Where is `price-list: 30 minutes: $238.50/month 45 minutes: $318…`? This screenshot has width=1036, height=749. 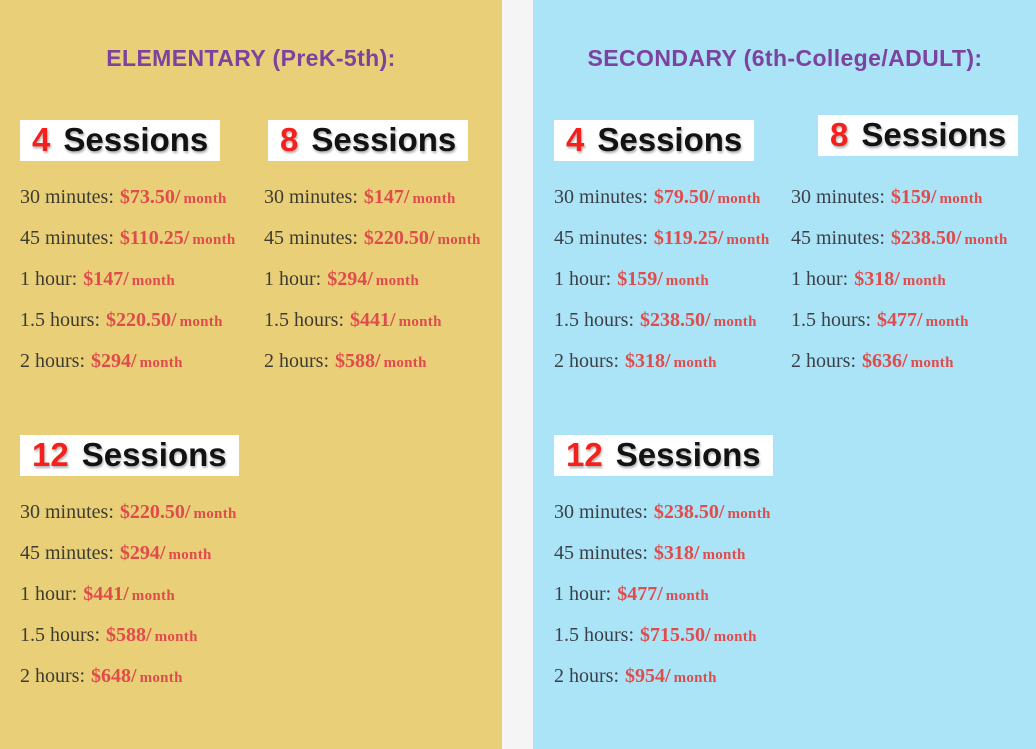 price-list: 30 minutes: $238.50/month 45 minutes: $318… is located at coordinates (672, 594).